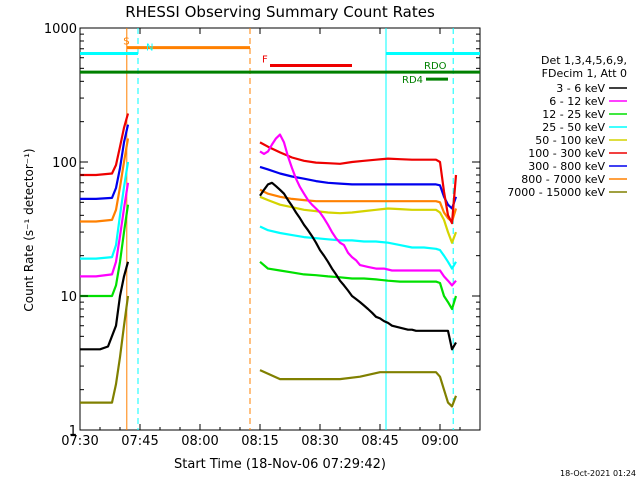 The width and height of the screenshot is (640, 480). Describe the element at coordinates (259, 441) in the screenshot. I see `x-tick-label: 08:15` at that location.